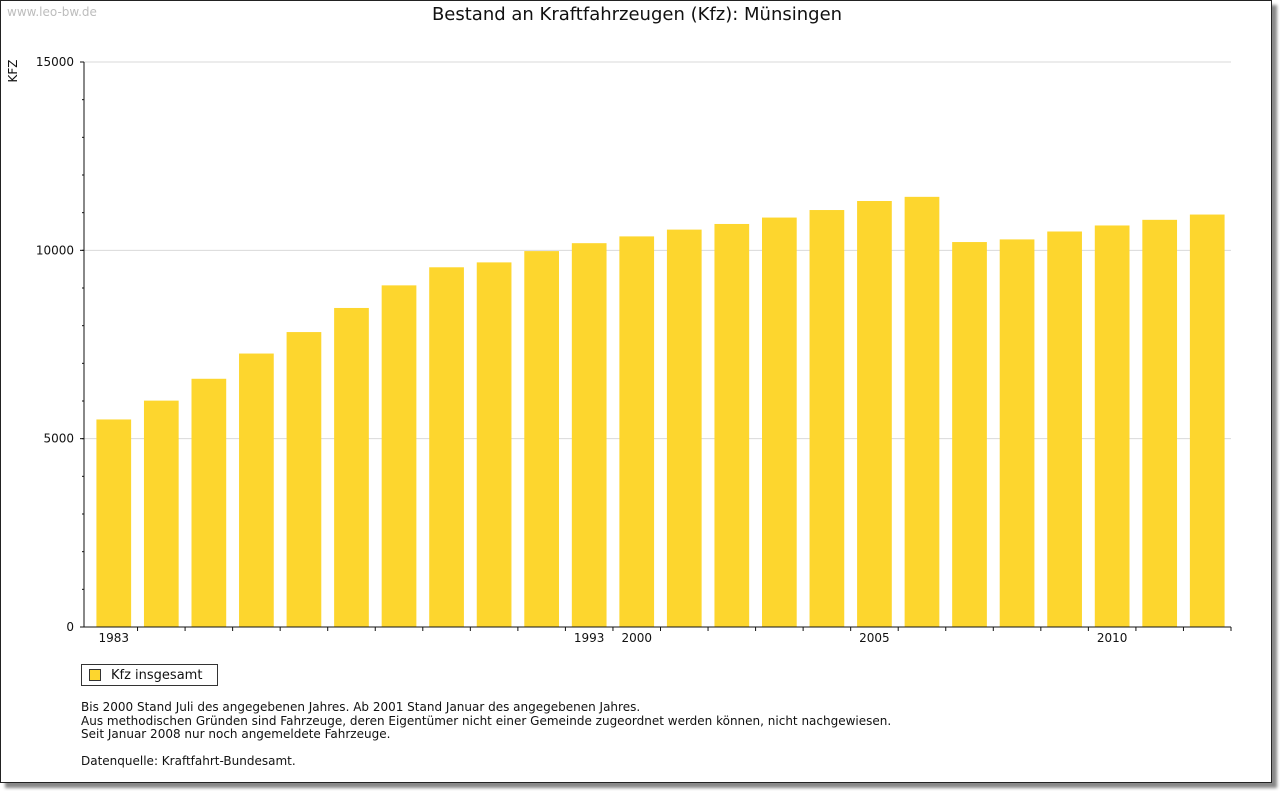 This screenshot has height=791, width=1280. What do you see at coordinates (874, 638) in the screenshot?
I see `x-tick-label: 2005` at bounding box center [874, 638].